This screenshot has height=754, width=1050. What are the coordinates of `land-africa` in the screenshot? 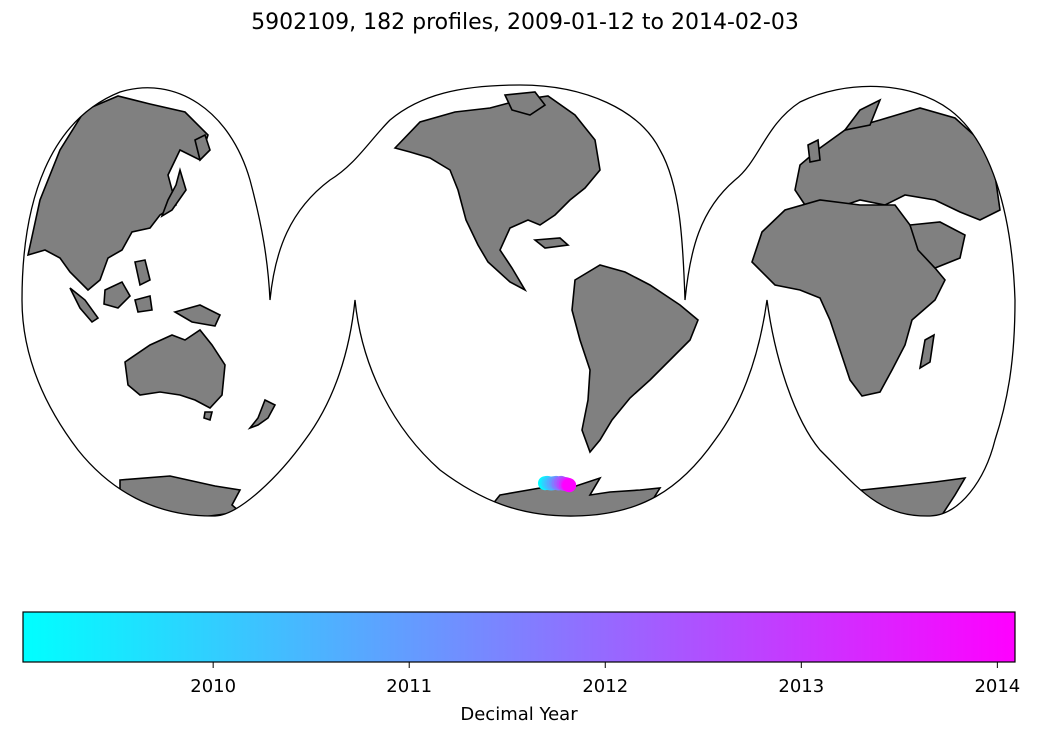 It's located at (848, 298).